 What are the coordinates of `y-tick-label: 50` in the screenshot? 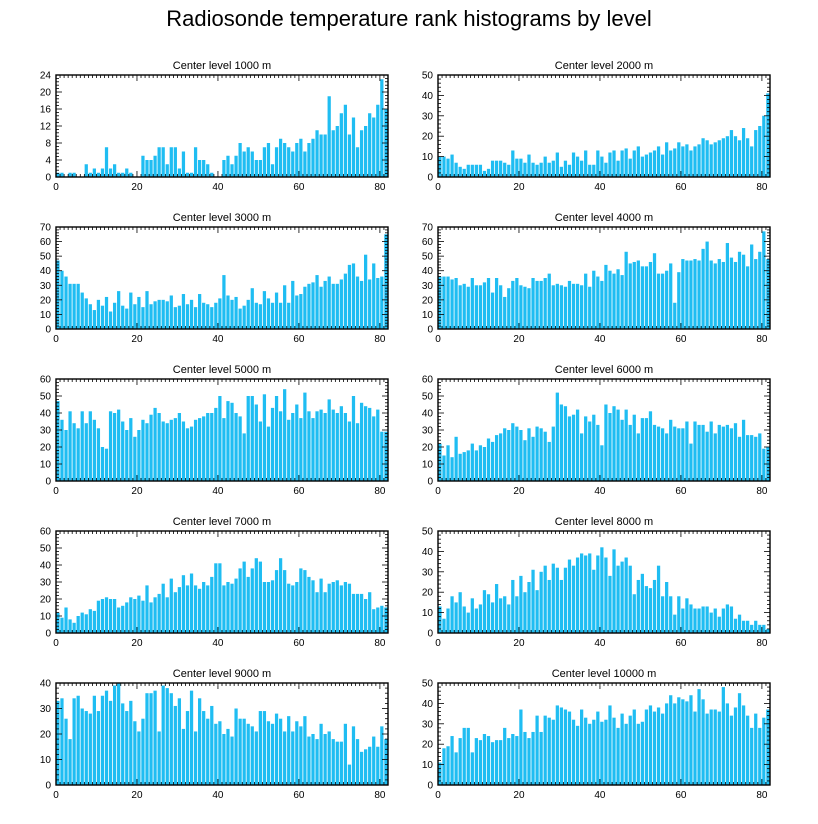 It's located at (428, 257).